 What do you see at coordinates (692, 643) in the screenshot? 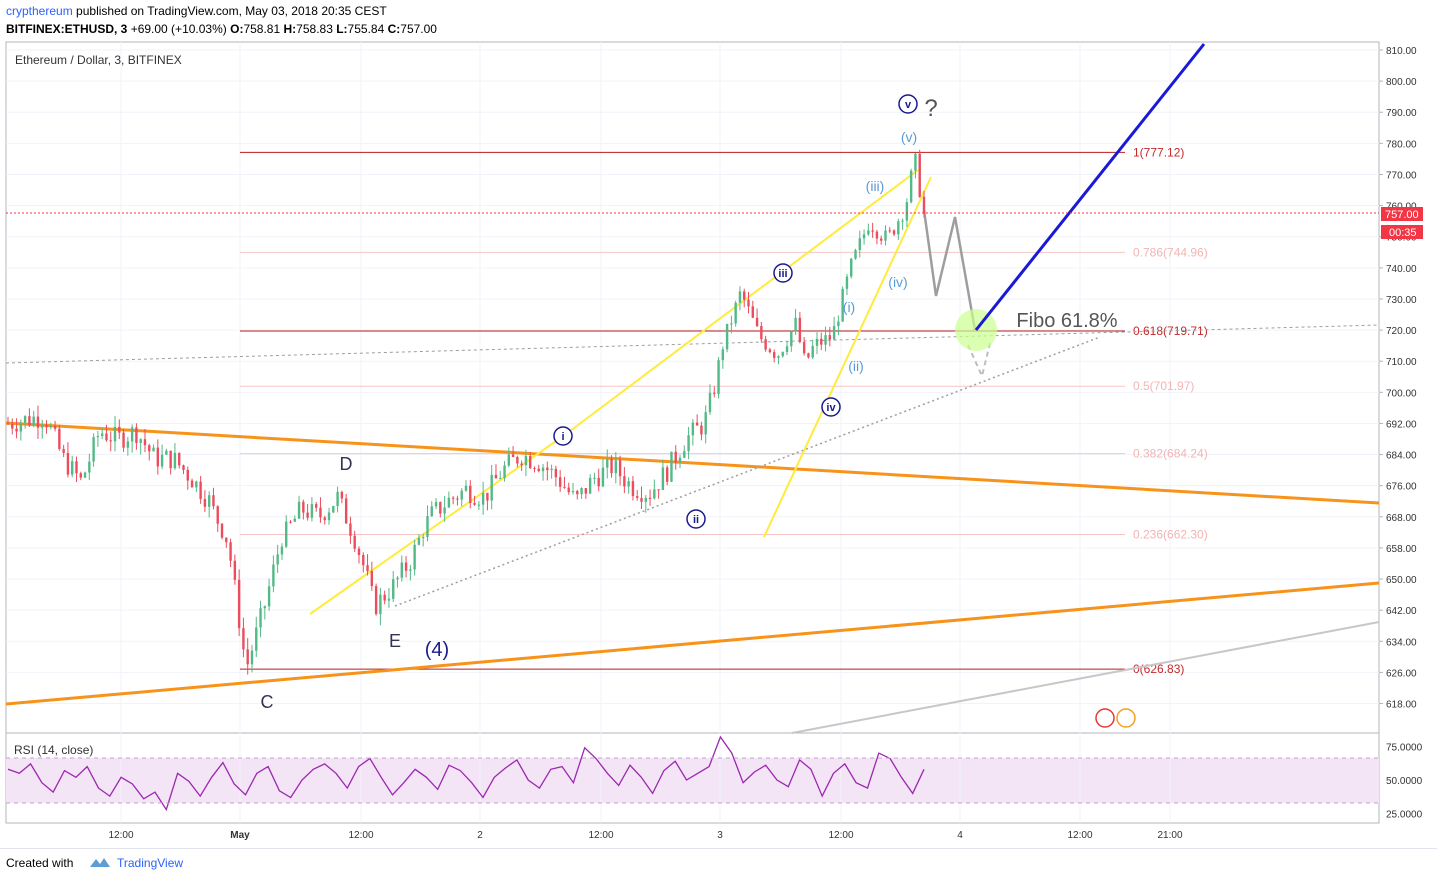
I see `triangle-lower-trendline` at bounding box center [692, 643].